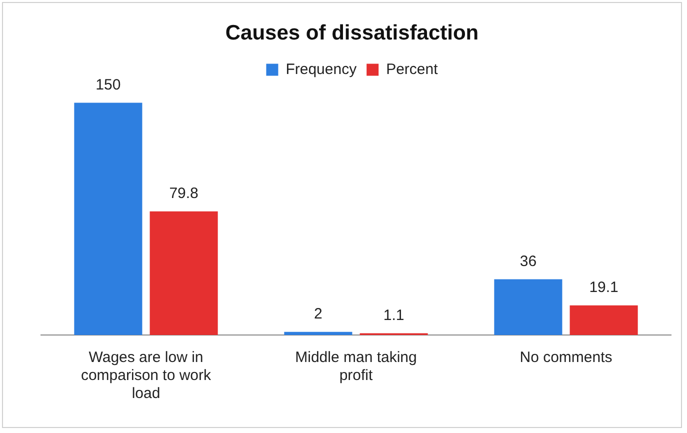  I want to click on data-label: 2, so click(318, 314).